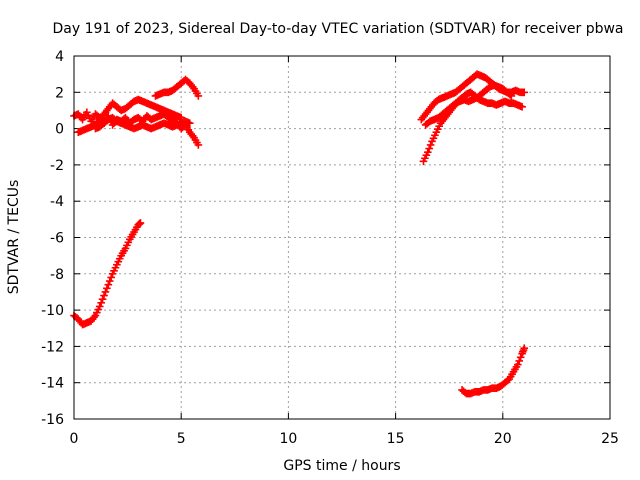 Image resolution: width=640 pixels, height=480 pixels. I want to click on y-axis-label: SDTVAR / TECUs, so click(14, 237).